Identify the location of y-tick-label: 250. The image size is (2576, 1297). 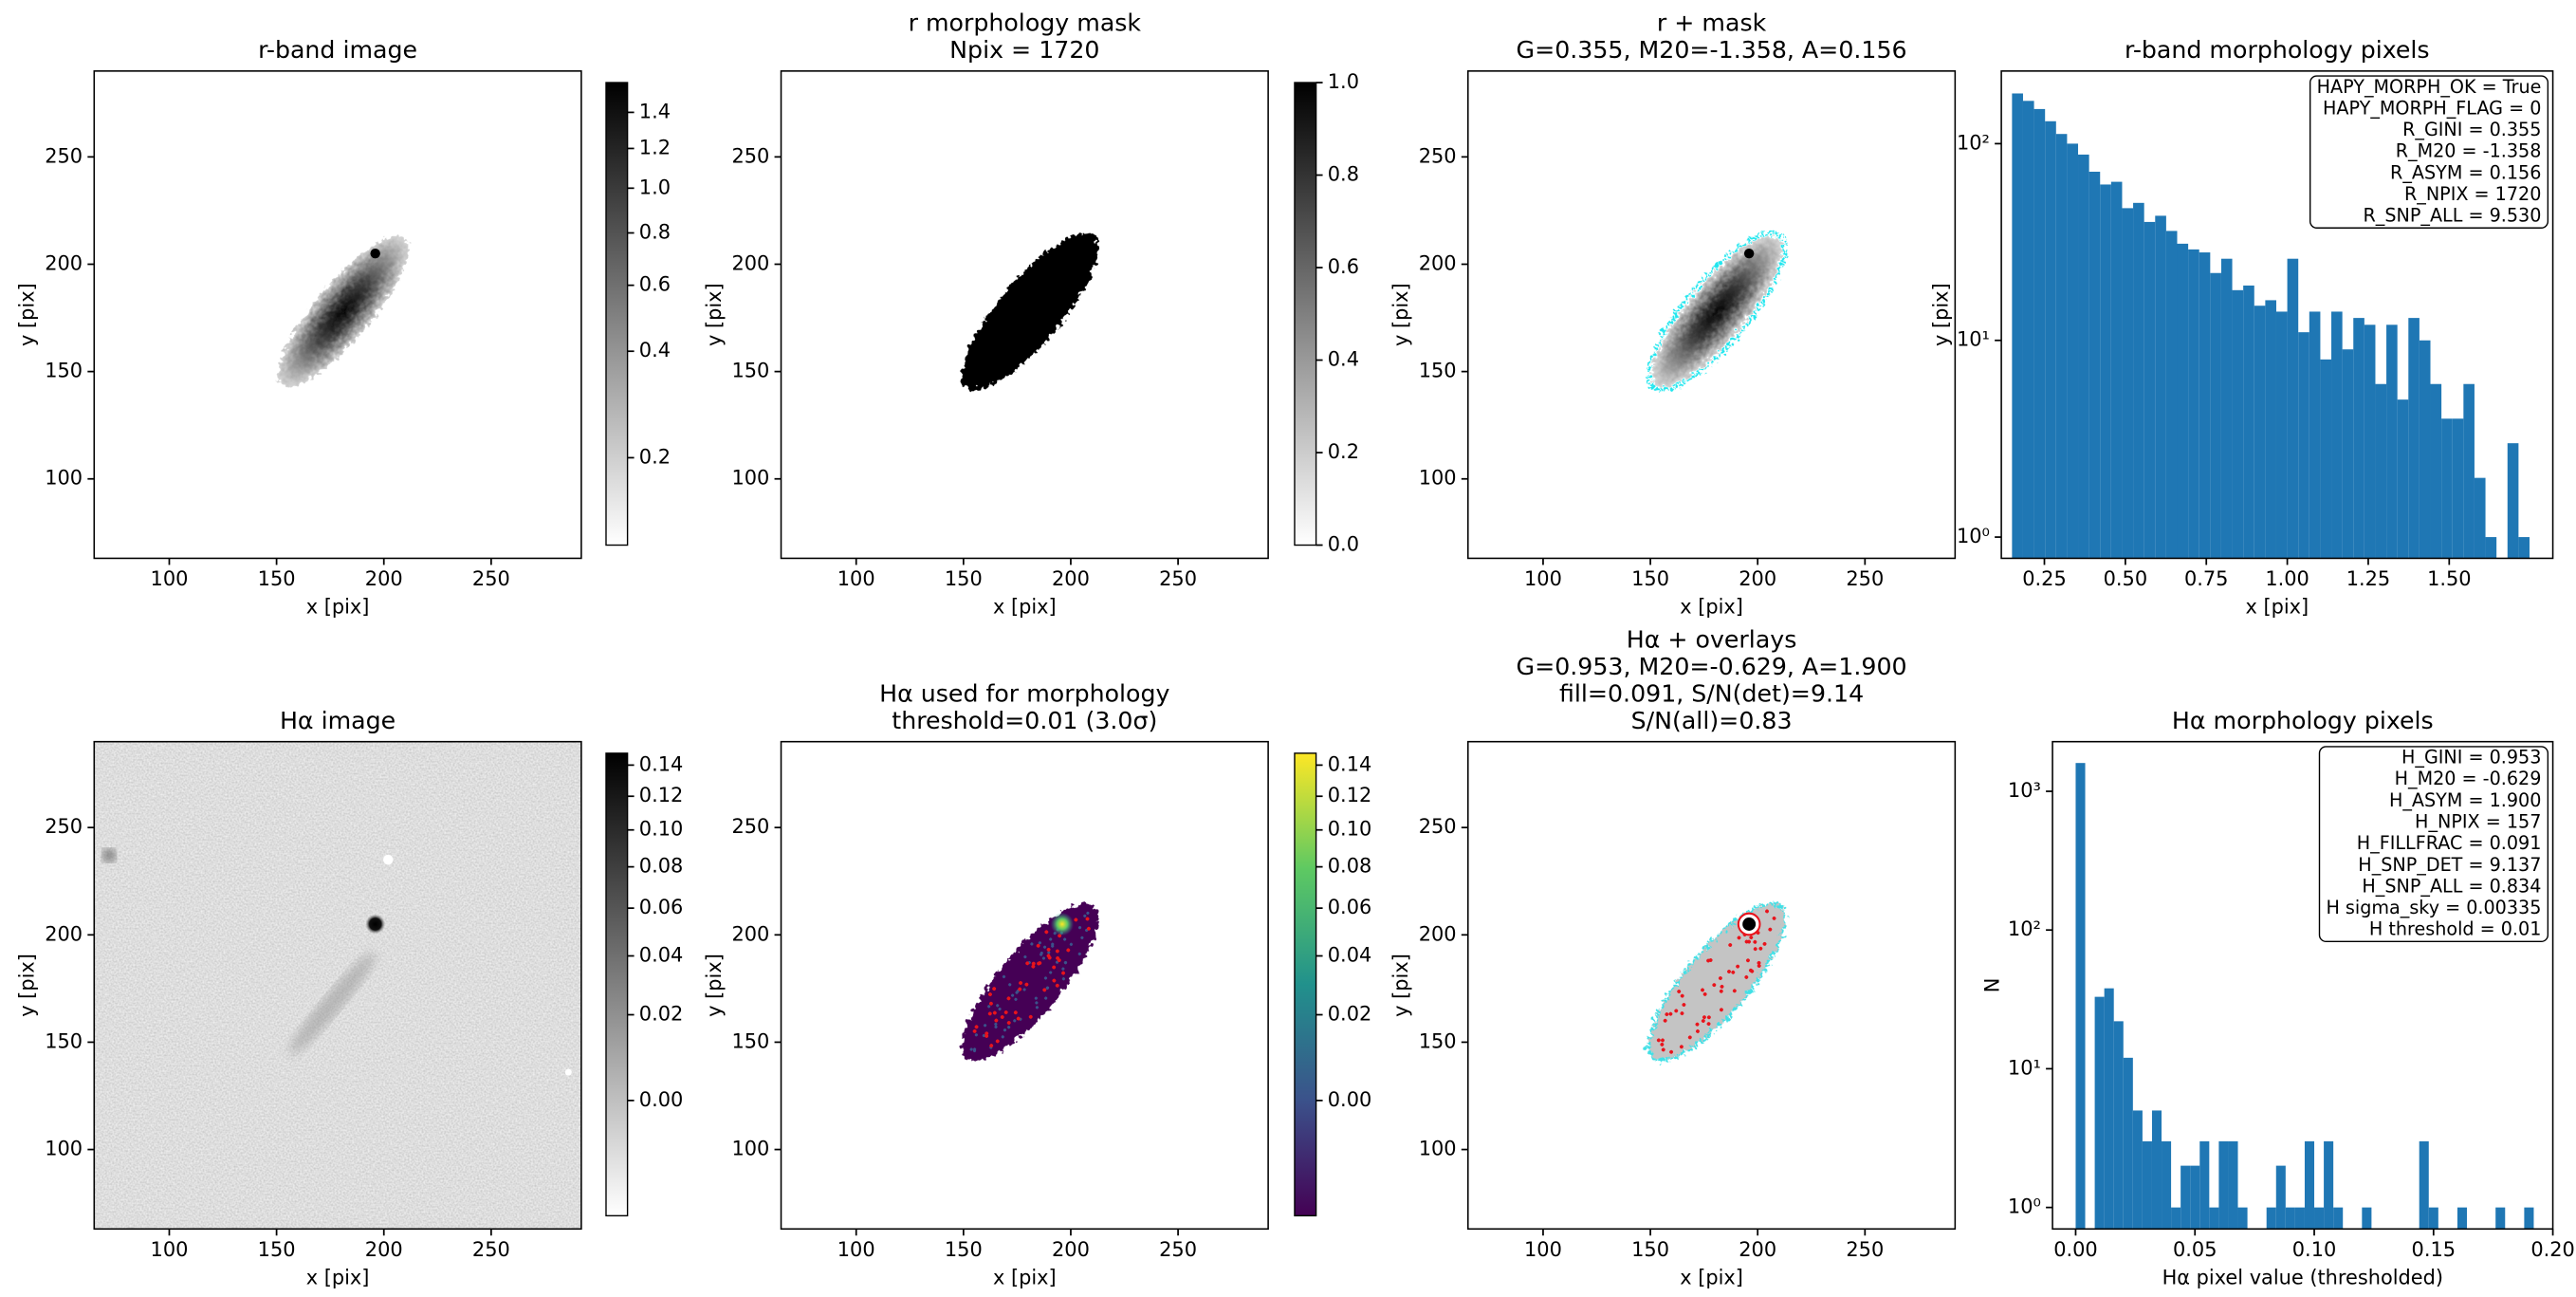
(750, 827).